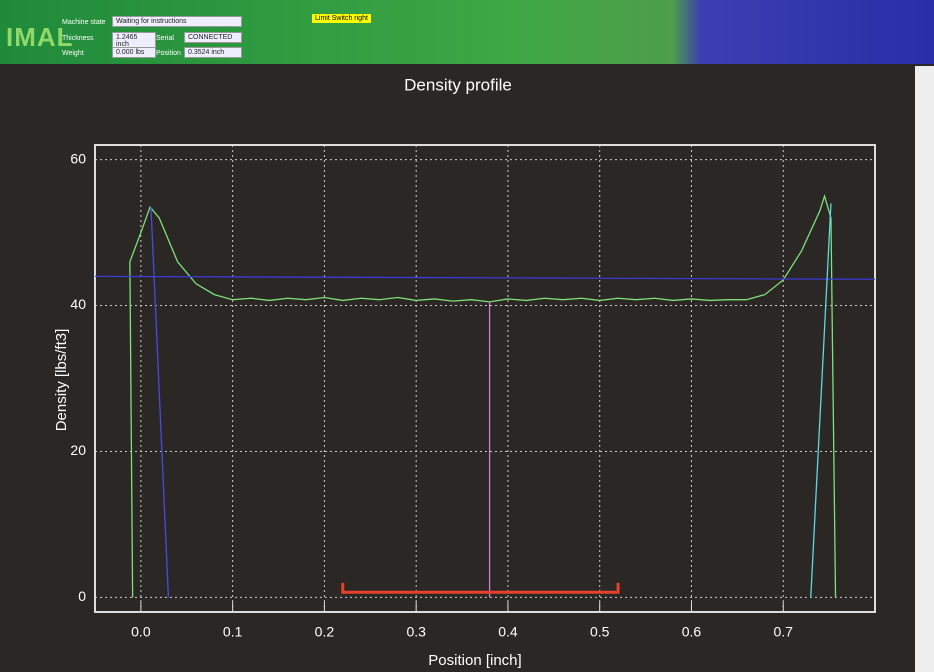 The height and width of the screenshot is (672, 934). What do you see at coordinates (474, 660) in the screenshot?
I see `x-axis-label: Position [inch]` at bounding box center [474, 660].